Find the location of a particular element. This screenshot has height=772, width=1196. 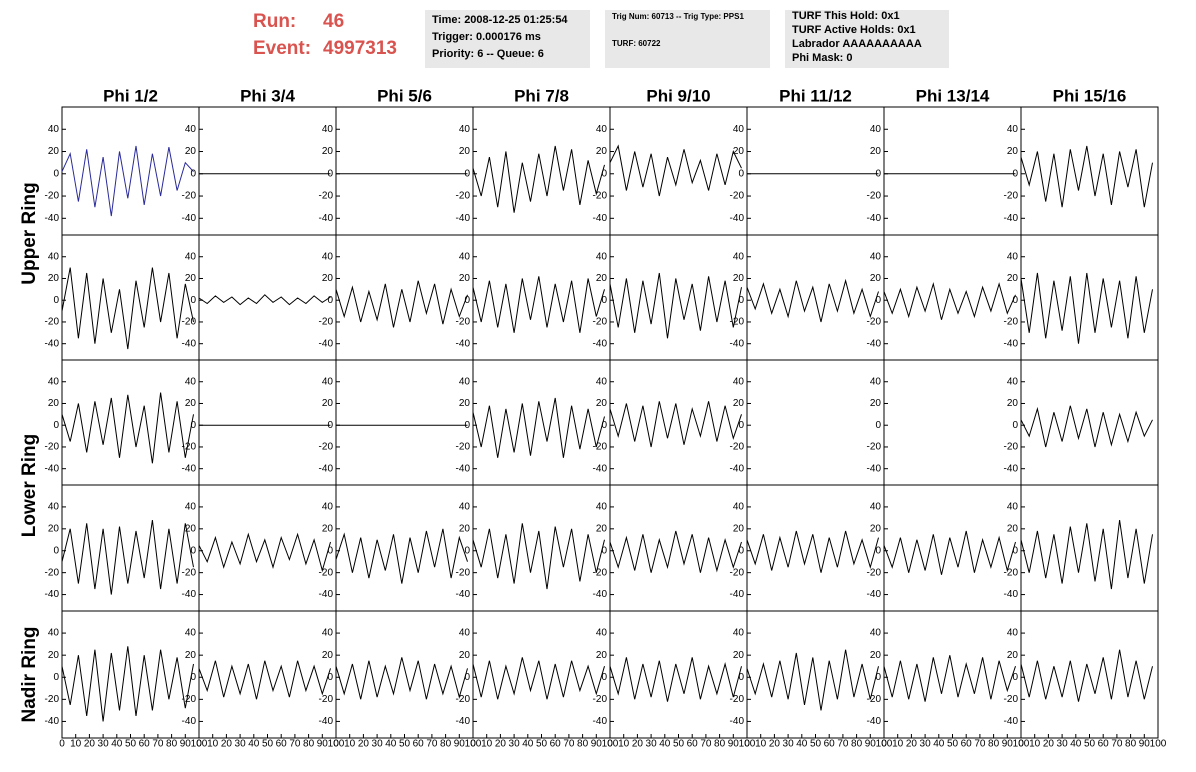

x-tick-label: 0 is located at coordinates (884, 744).